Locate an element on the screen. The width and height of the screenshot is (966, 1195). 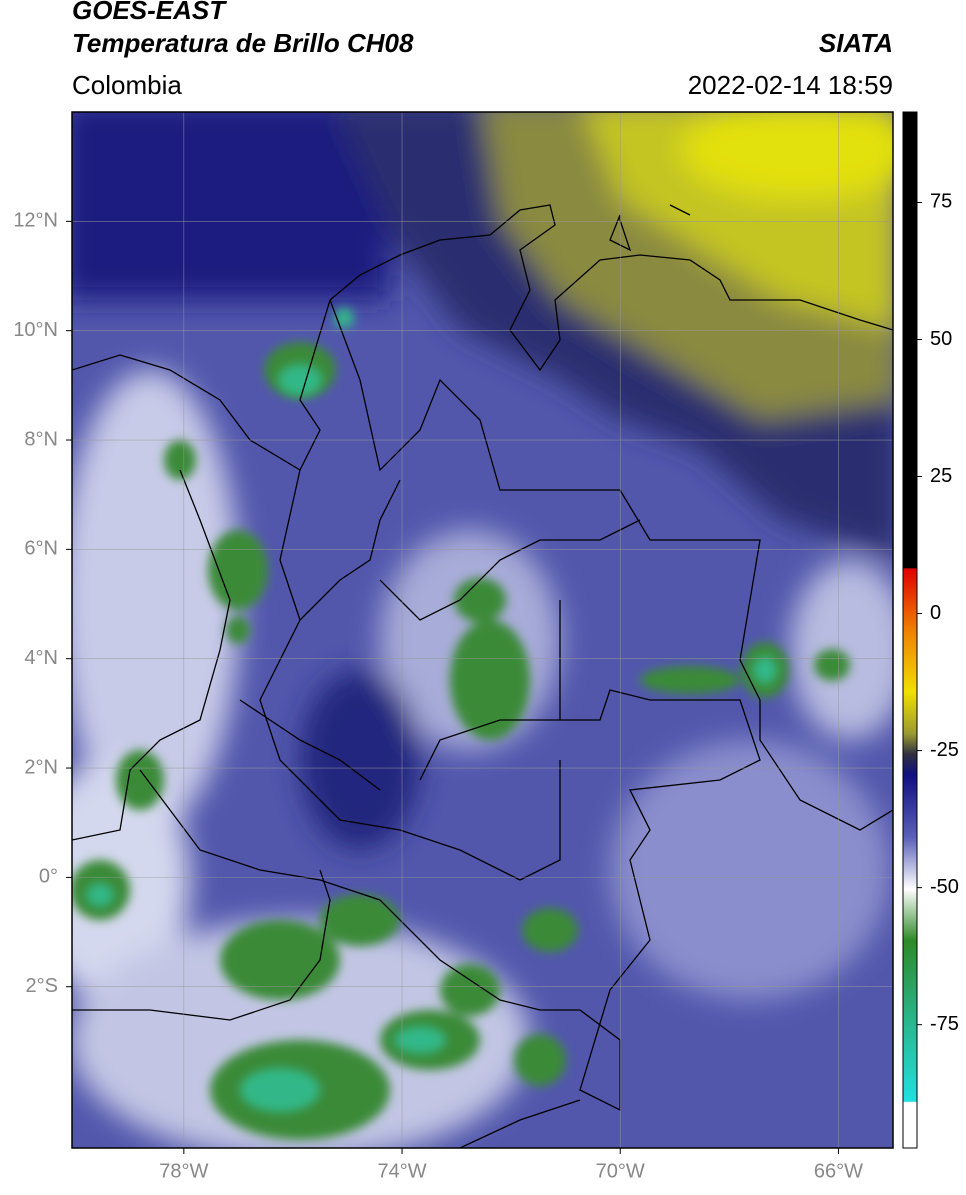
colorbar-tick-label: -25 is located at coordinates (944, 750).